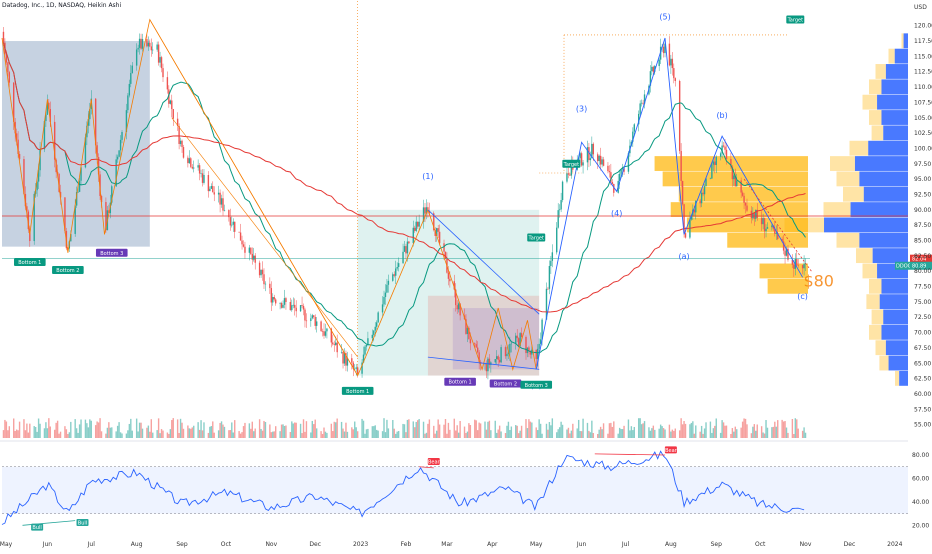 This screenshot has width=932, height=554. What do you see at coordinates (923, 41) in the screenshot?
I see `y-tick-1: 117.50` at bounding box center [923, 41].